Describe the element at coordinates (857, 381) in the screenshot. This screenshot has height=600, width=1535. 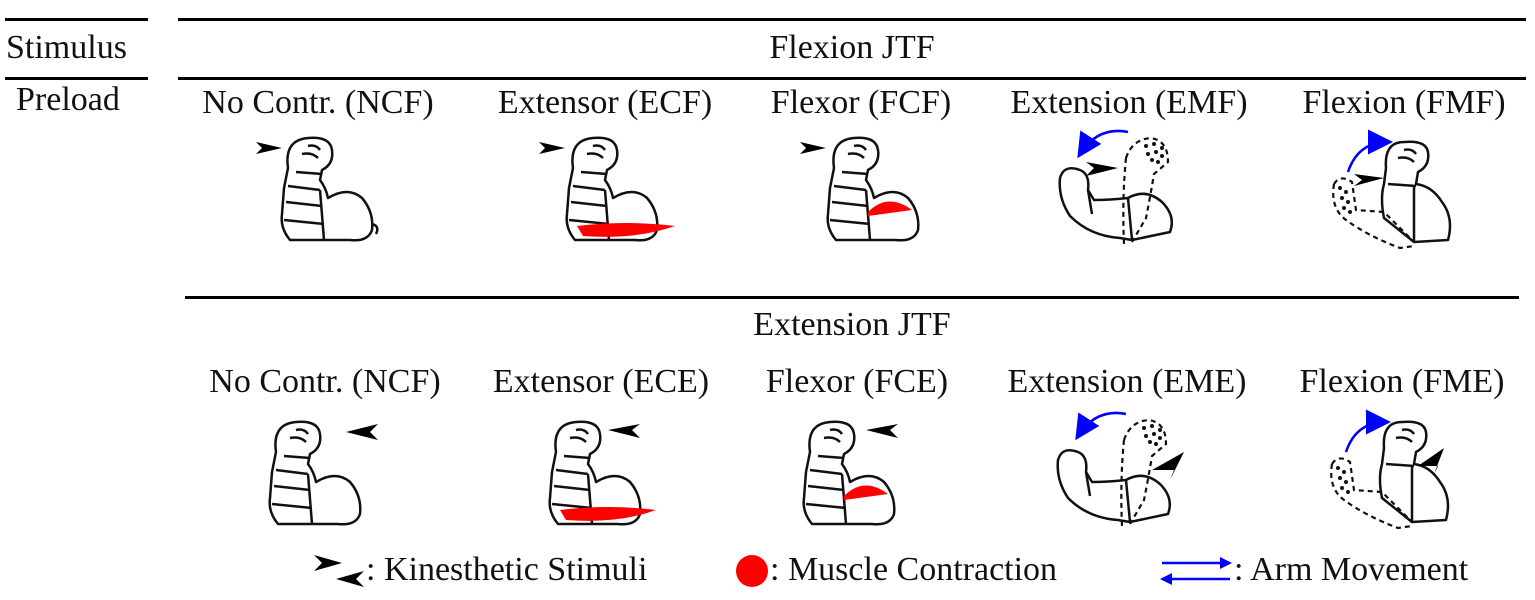
I see `condition-label-fce: Flexor (FCE)` at that location.